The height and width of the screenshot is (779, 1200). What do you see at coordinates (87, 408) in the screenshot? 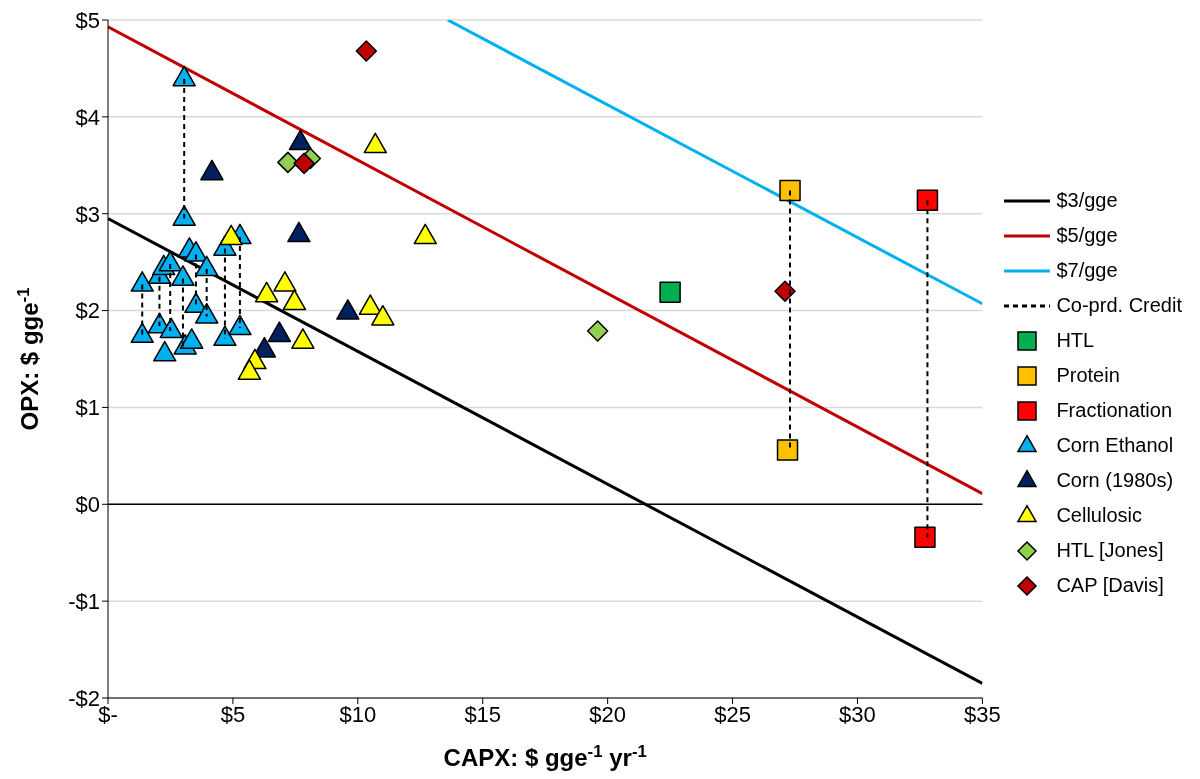
I see `y-tick-label: $1` at bounding box center [87, 408].